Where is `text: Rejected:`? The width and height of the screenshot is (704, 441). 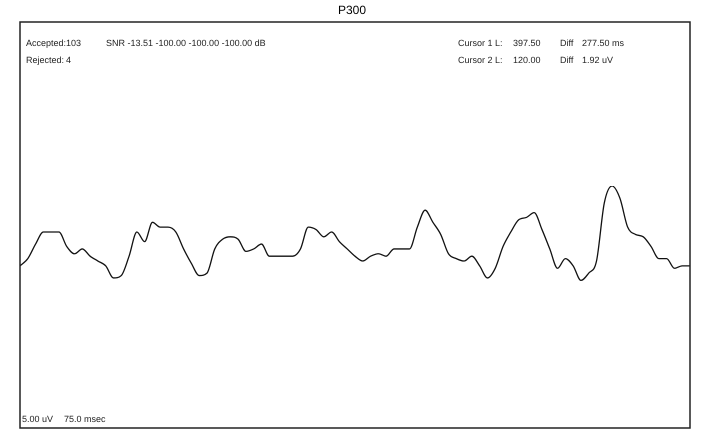
text: Rejected: is located at coordinates (45, 60).